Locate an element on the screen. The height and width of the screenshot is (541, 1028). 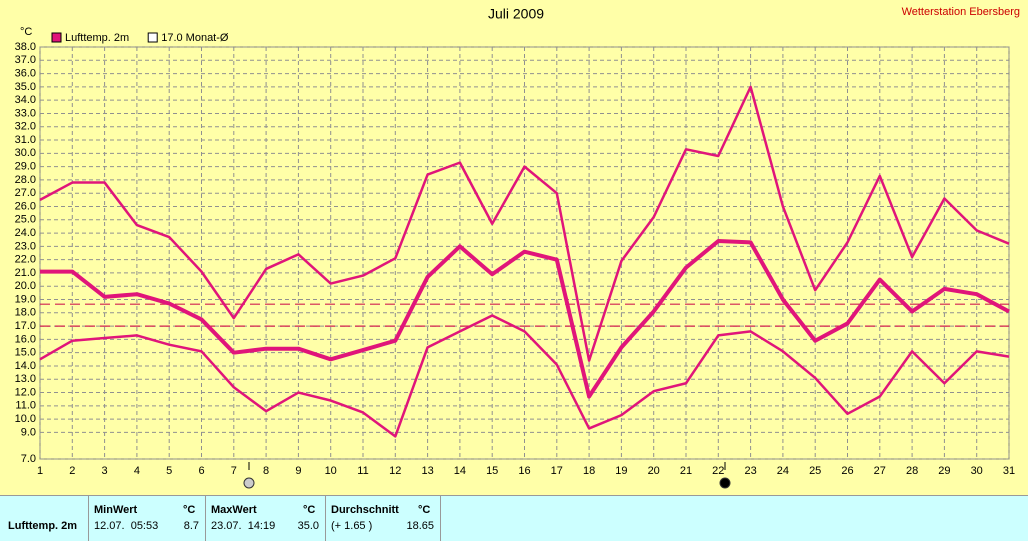
column-when: 23.07. 14:19 is located at coordinates (243, 526).